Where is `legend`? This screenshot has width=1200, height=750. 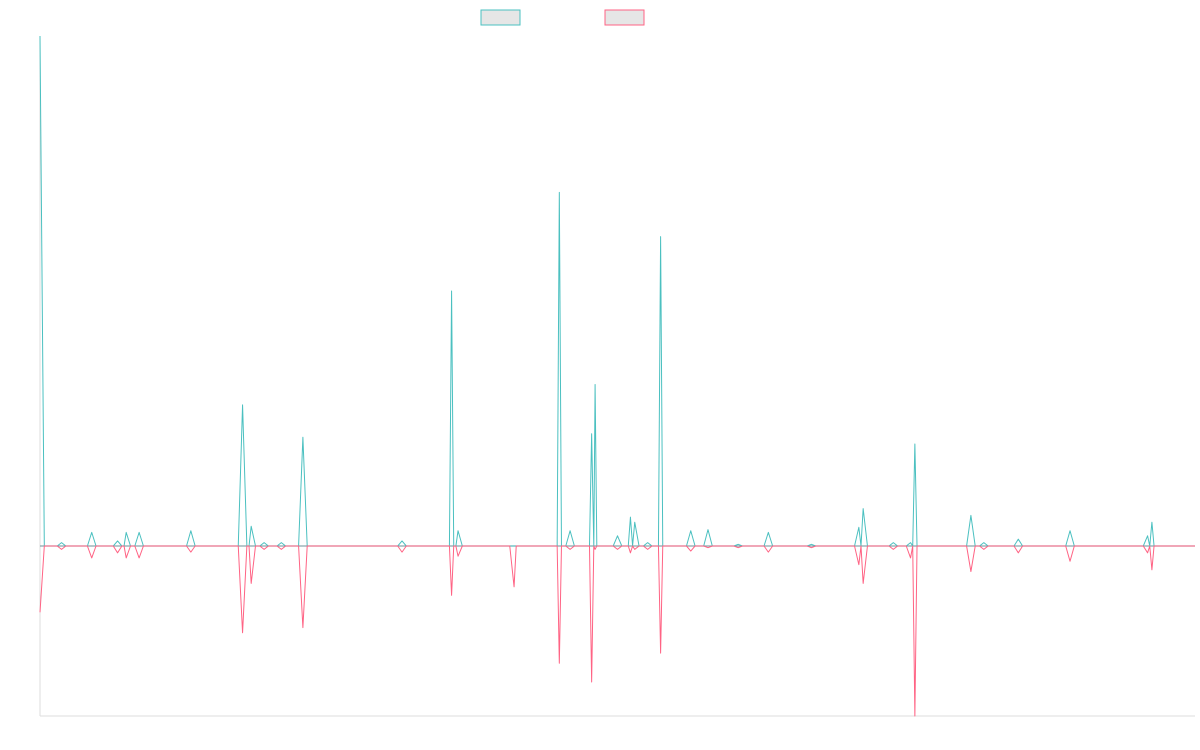 legend is located at coordinates (562, 17).